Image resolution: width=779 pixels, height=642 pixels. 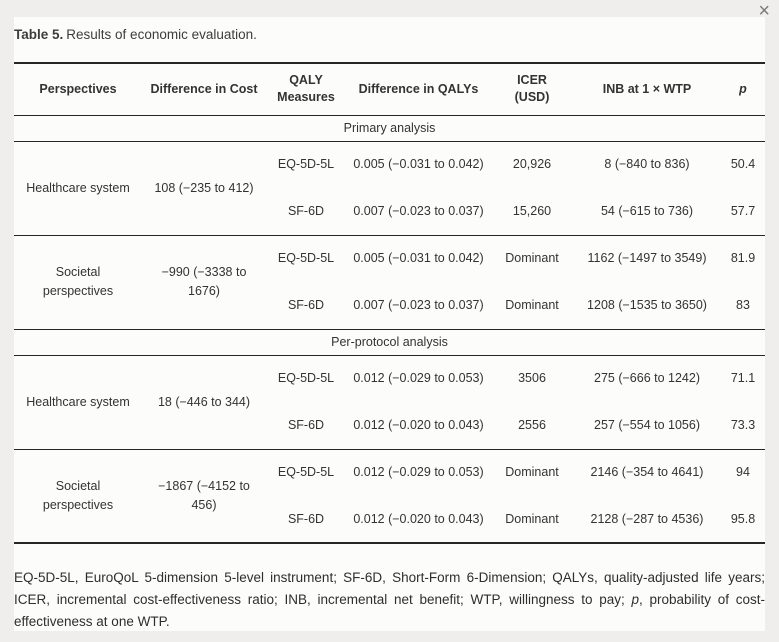 What do you see at coordinates (78, 89) in the screenshot?
I see `col-header-perspectives: Perspectives` at bounding box center [78, 89].